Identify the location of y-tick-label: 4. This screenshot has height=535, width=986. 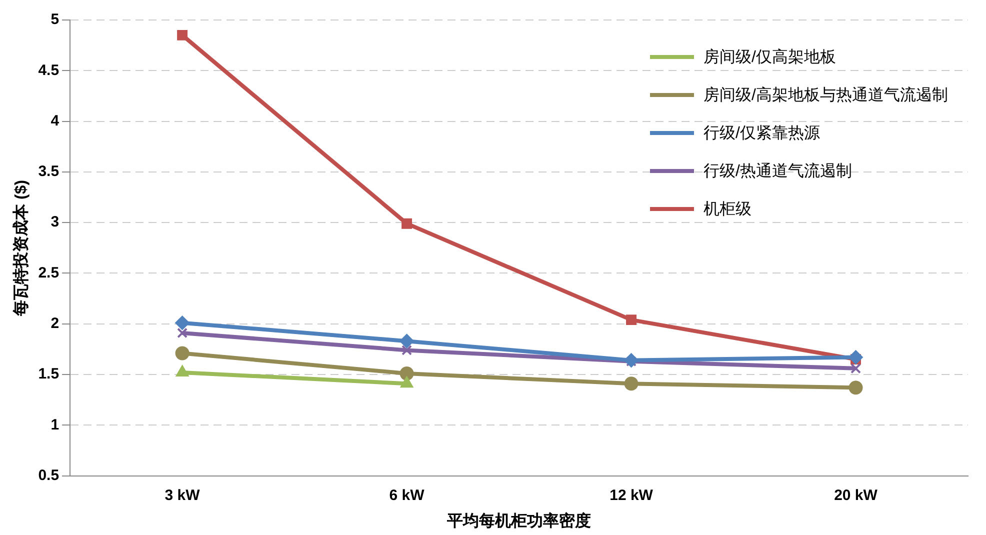
(55, 121).